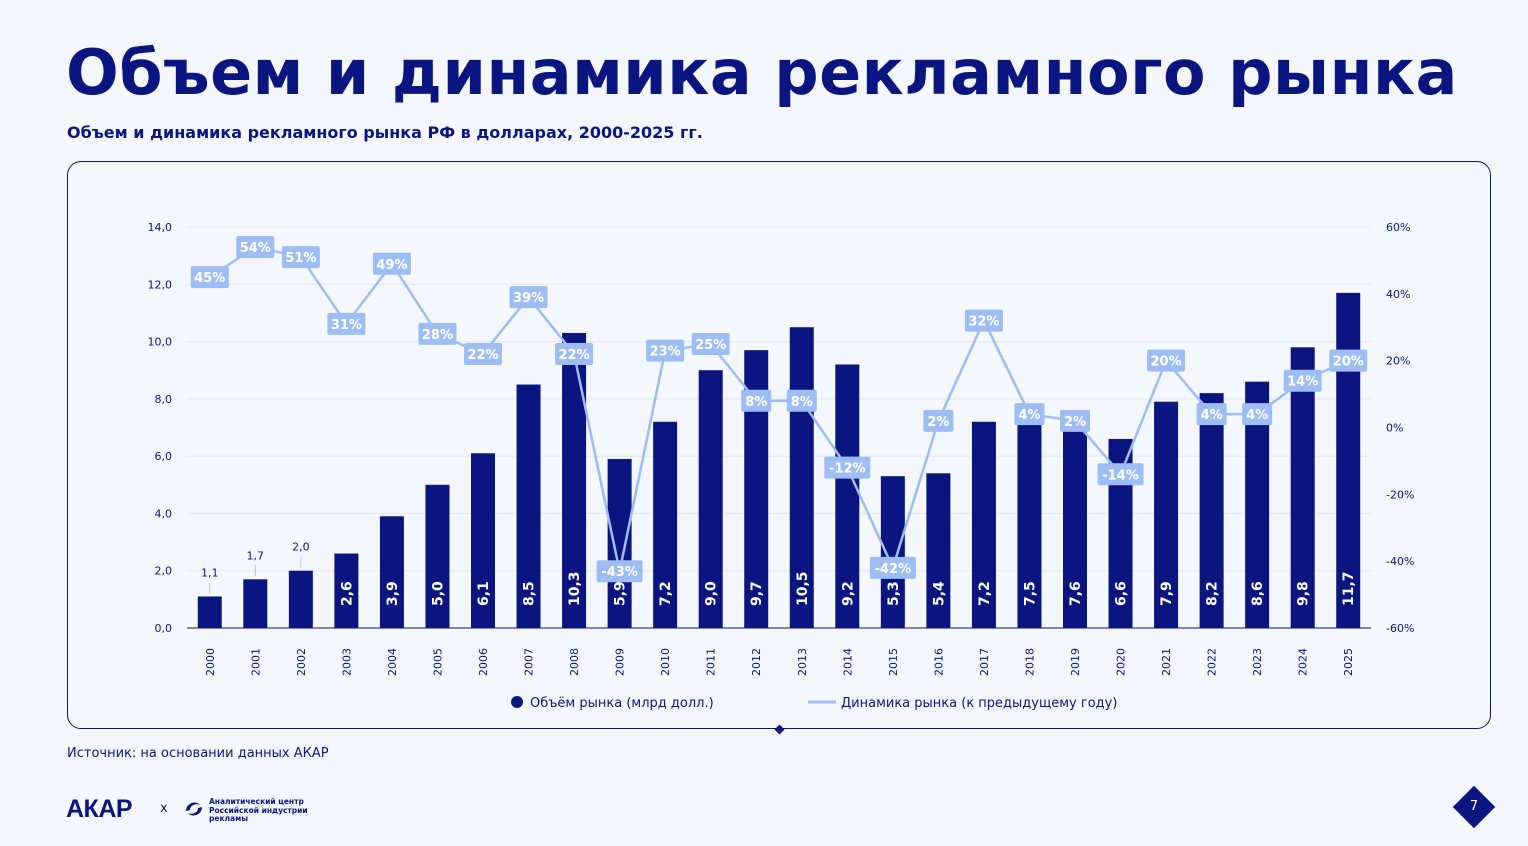 The height and width of the screenshot is (846, 1528). I want to click on x-tick-label: 2025, so click(1348, 662).